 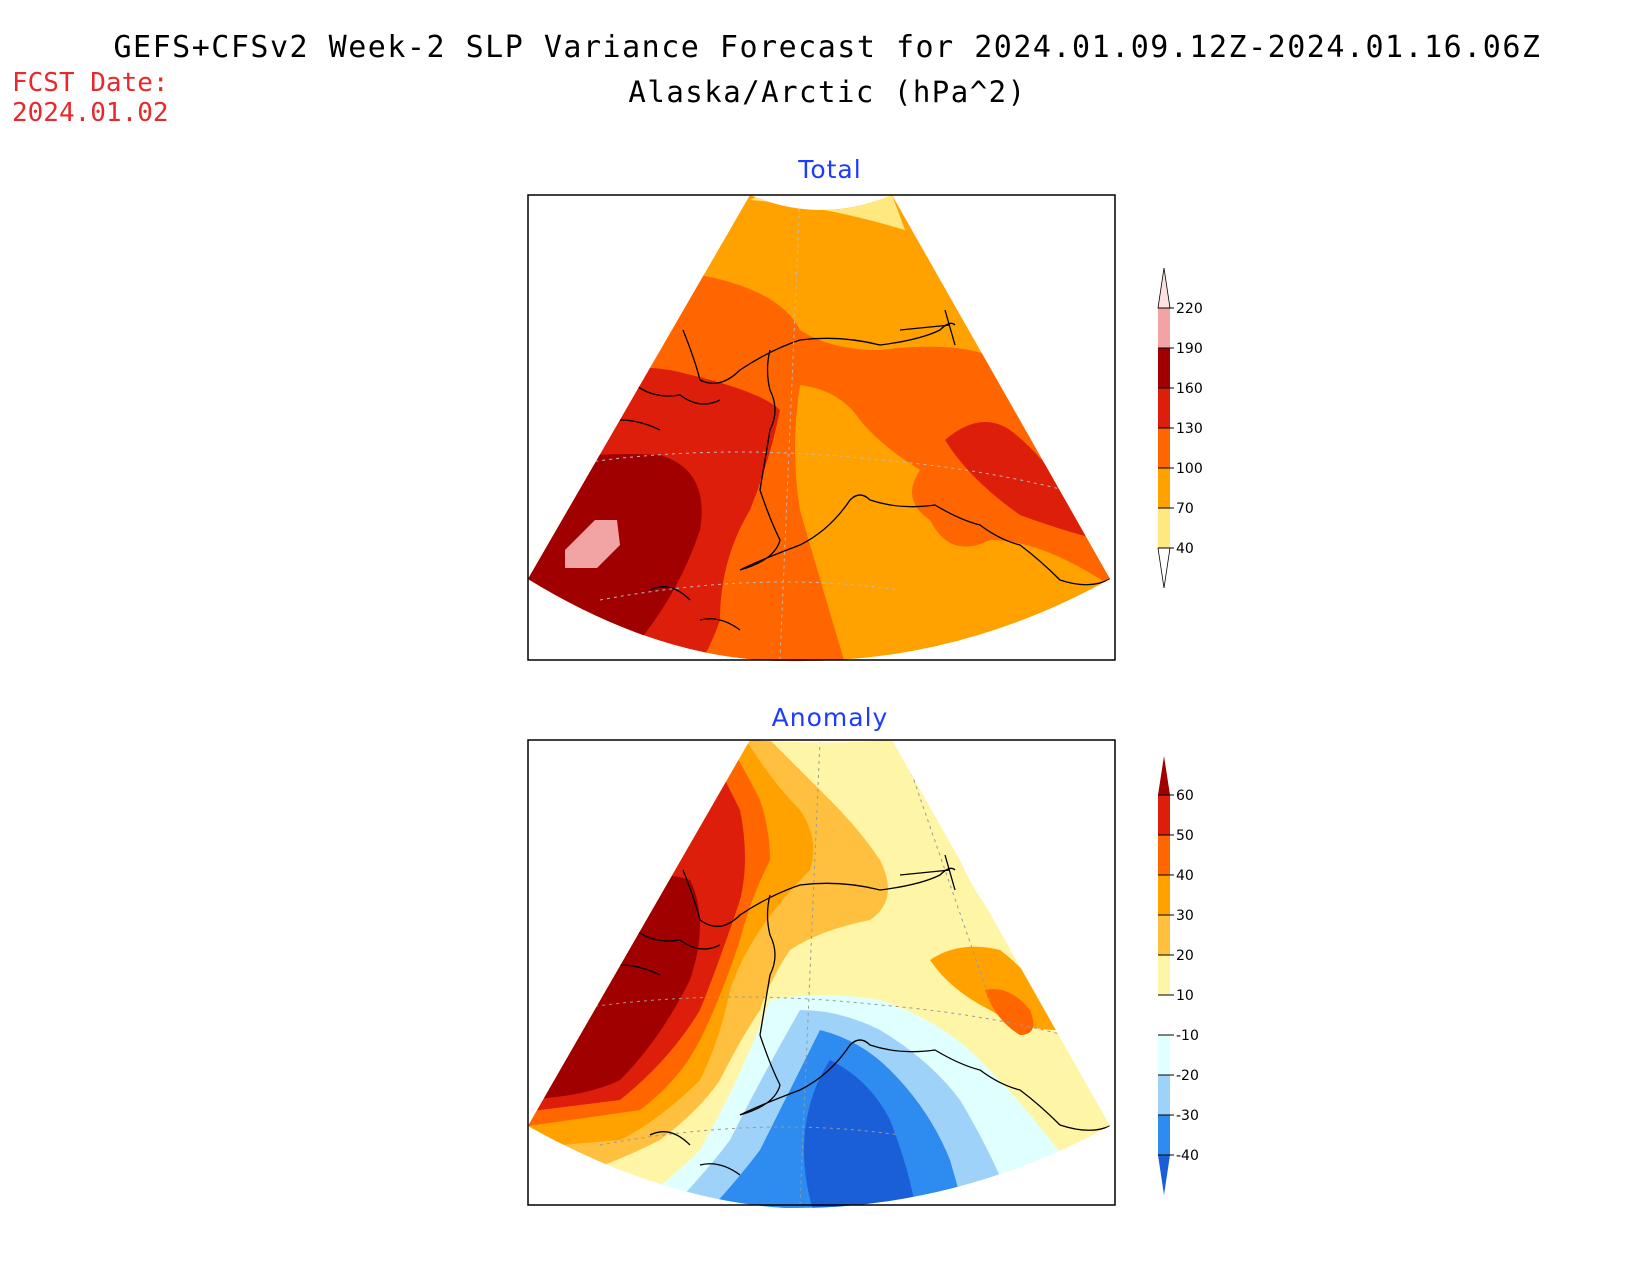 What do you see at coordinates (90, 83) in the screenshot?
I see `forecast-date-label: FCST Date:` at bounding box center [90, 83].